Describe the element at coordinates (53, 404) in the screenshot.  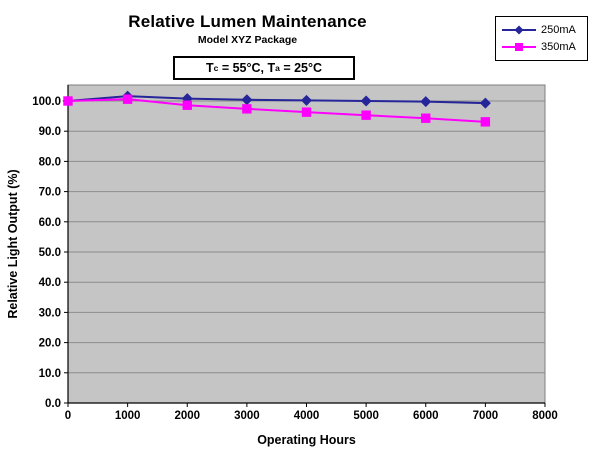
I see `y-tick-label: 0.0` at that location.